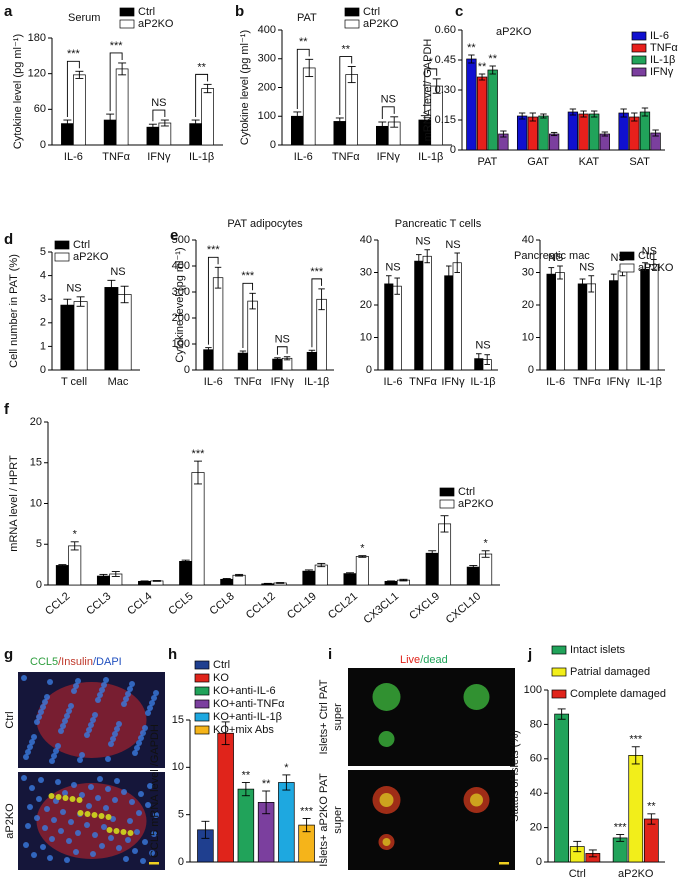 The height and width of the screenshot is (884, 685). Describe the element at coordinates (464, 608) in the screenshot. I see `x-tick-label: CXCL10` at that location.